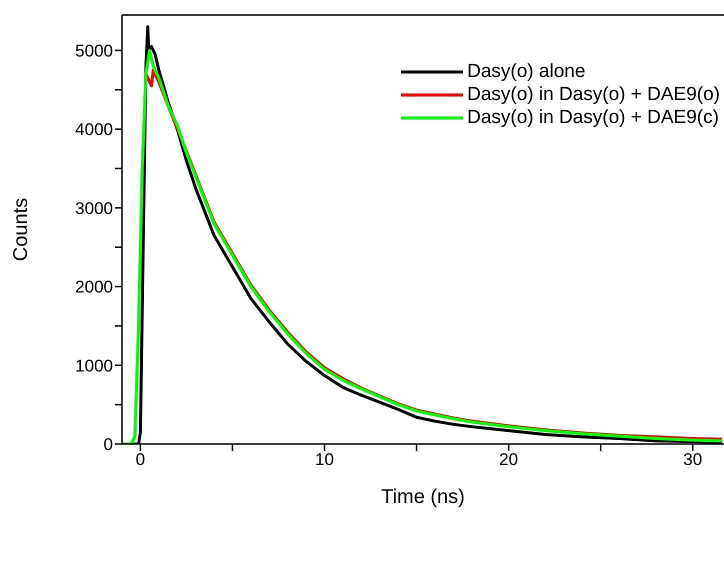 The height and width of the screenshot is (584, 724). I want to click on y-tick-label: 2000, so click(94, 287).